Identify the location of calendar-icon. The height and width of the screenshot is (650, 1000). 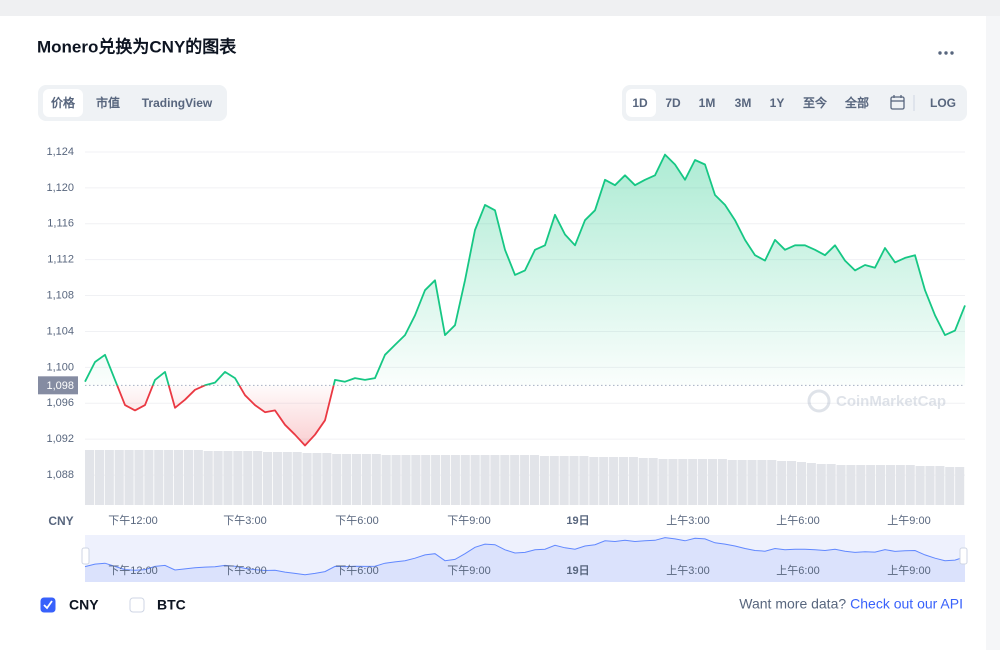
(897, 102).